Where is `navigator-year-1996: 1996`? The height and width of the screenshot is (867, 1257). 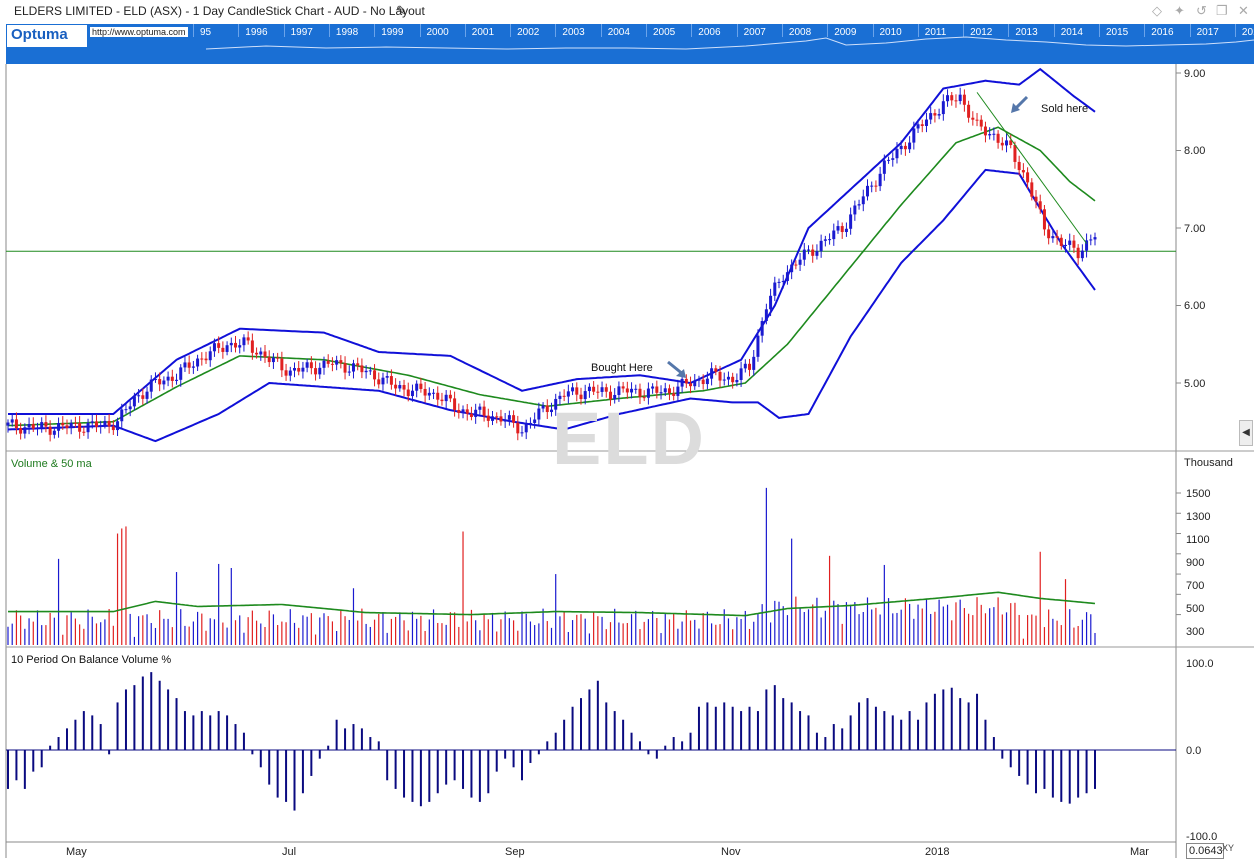 navigator-year-1996: 1996 is located at coordinates (256, 32).